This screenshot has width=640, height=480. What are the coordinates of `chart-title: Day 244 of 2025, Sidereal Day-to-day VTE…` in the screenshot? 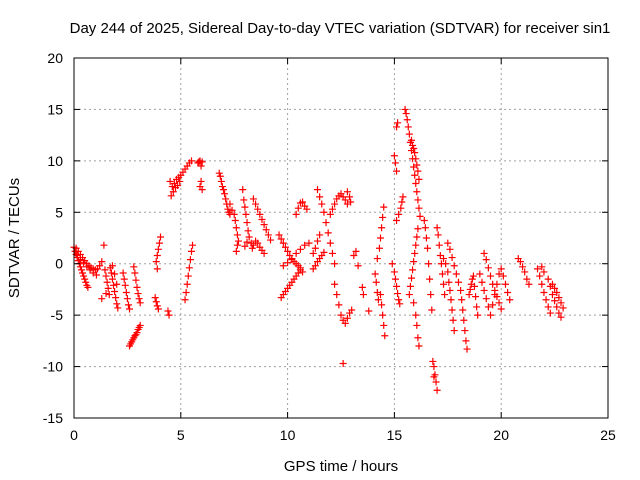 It's located at (340, 28).